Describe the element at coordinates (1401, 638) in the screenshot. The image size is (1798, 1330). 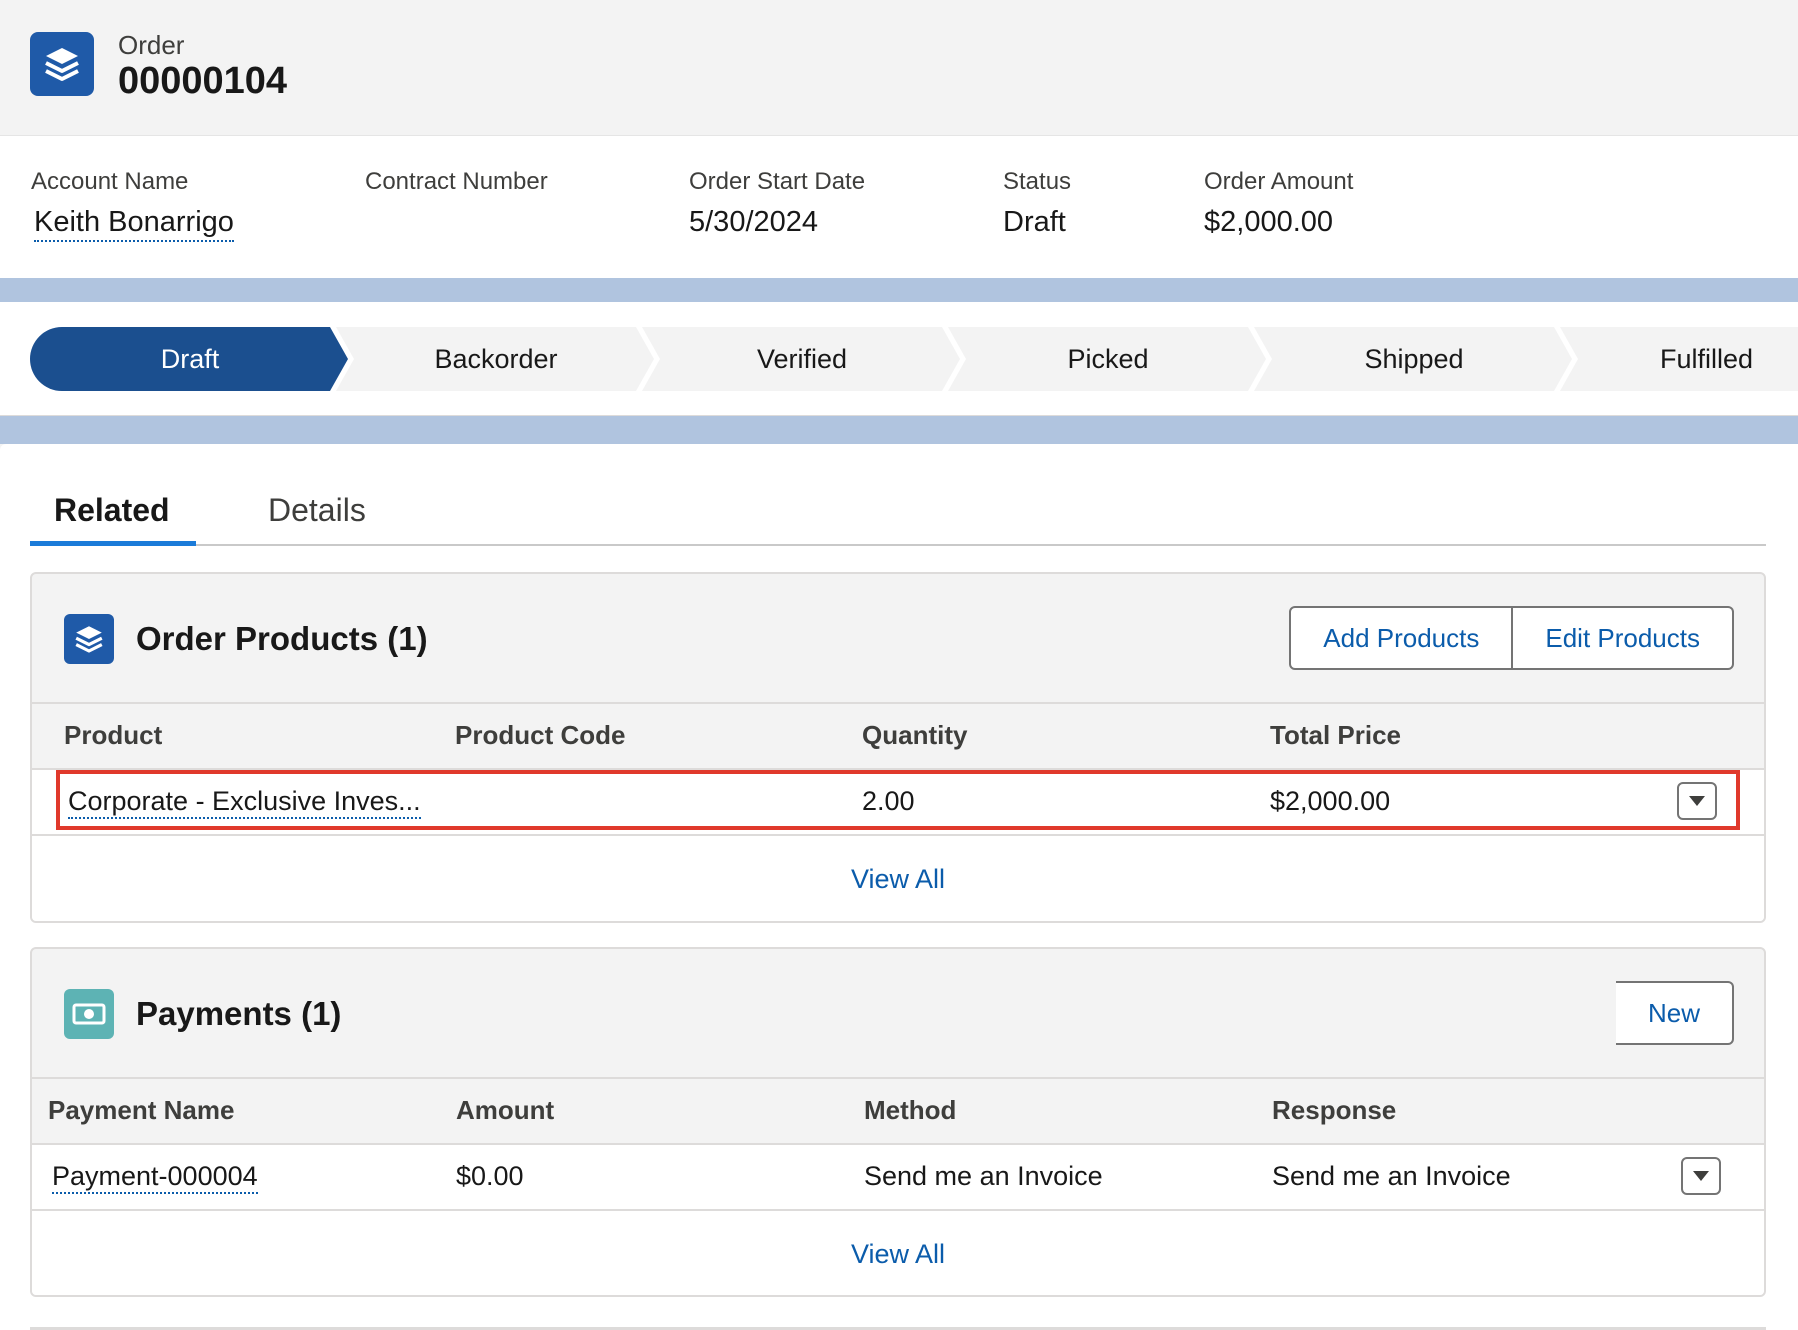
I see `add-products-button: Add Products` at that location.